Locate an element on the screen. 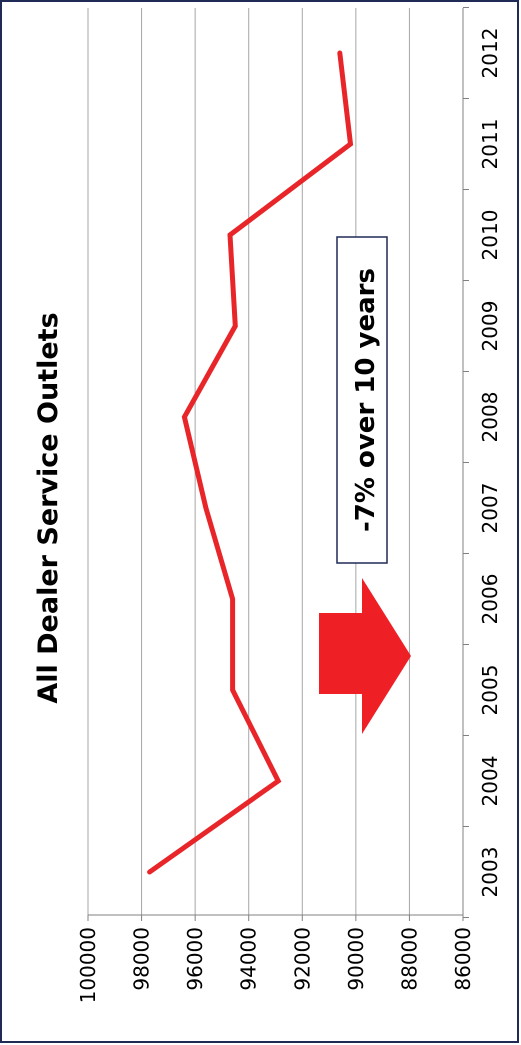 Image resolution: width=521 pixels, height=1045 pixels. y-tick-label: 92000 is located at coordinates (302, 959).